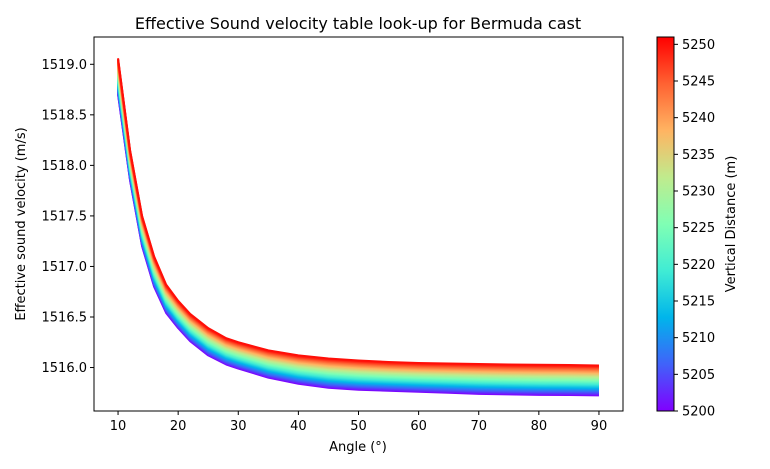 The width and height of the screenshot is (770, 469). Describe the element at coordinates (478, 426) in the screenshot. I see `x-tick-label: 70` at that location.